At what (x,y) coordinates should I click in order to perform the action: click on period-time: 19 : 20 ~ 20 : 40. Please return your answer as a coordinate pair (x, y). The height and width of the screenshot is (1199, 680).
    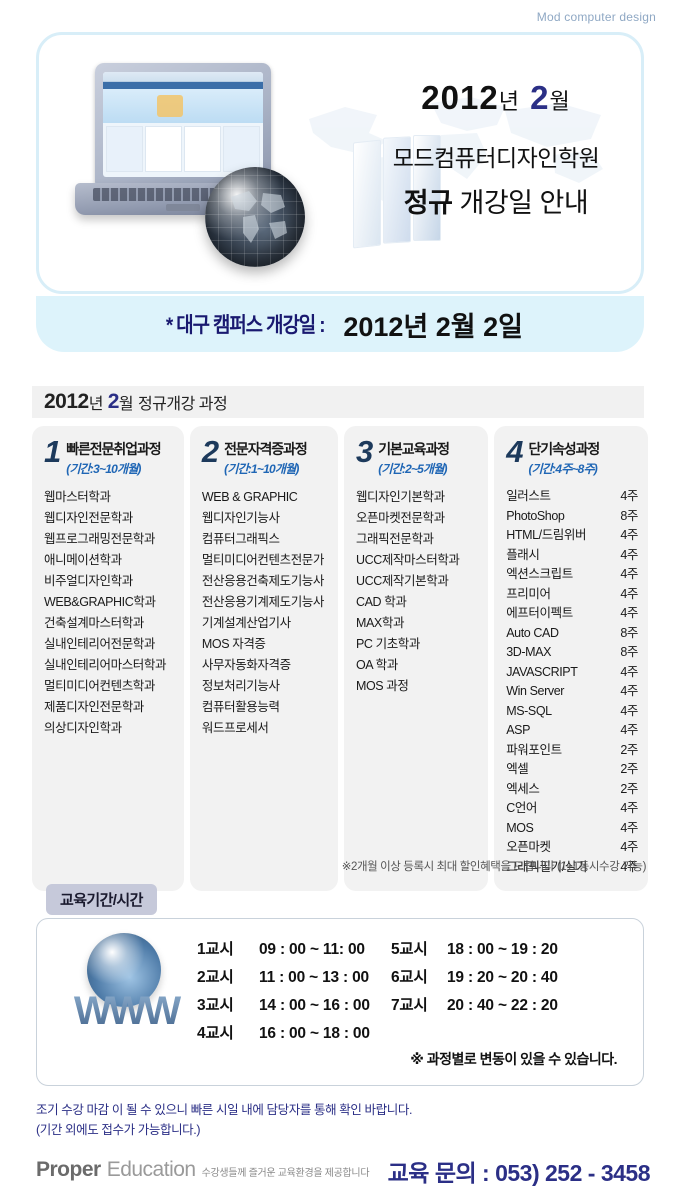
    Looking at the image, I should click on (502, 977).